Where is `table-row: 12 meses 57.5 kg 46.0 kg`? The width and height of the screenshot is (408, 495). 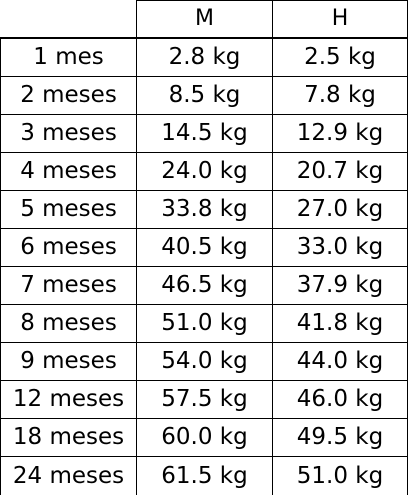 table-row: 12 meses 57.5 kg 46.0 kg is located at coordinates (204, 400).